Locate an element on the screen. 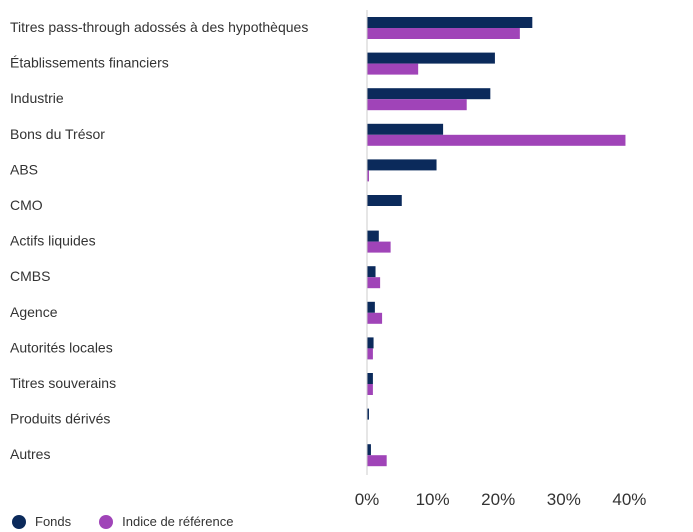 The image size is (693, 532). bar-fonds-agence is located at coordinates (371, 307).